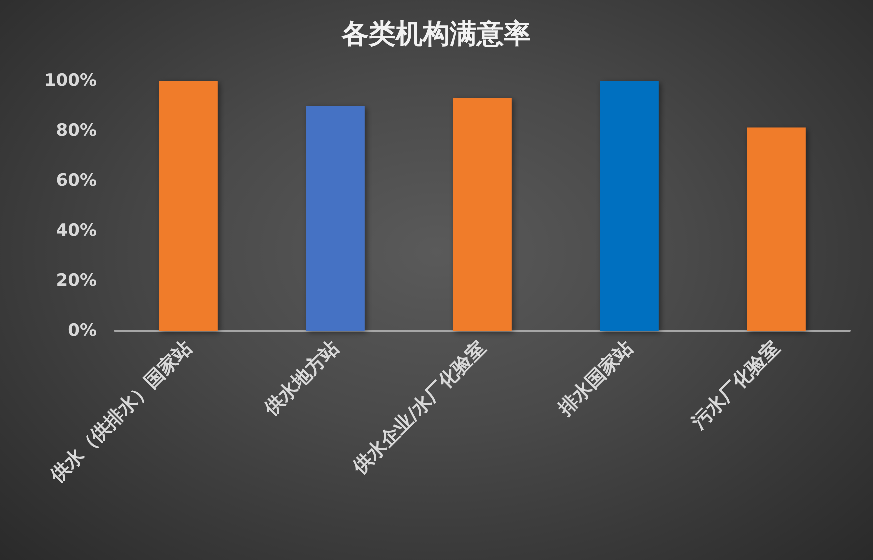 The width and height of the screenshot is (873, 560). What do you see at coordinates (76, 181) in the screenshot?
I see `y-tick-label: 60%` at bounding box center [76, 181].